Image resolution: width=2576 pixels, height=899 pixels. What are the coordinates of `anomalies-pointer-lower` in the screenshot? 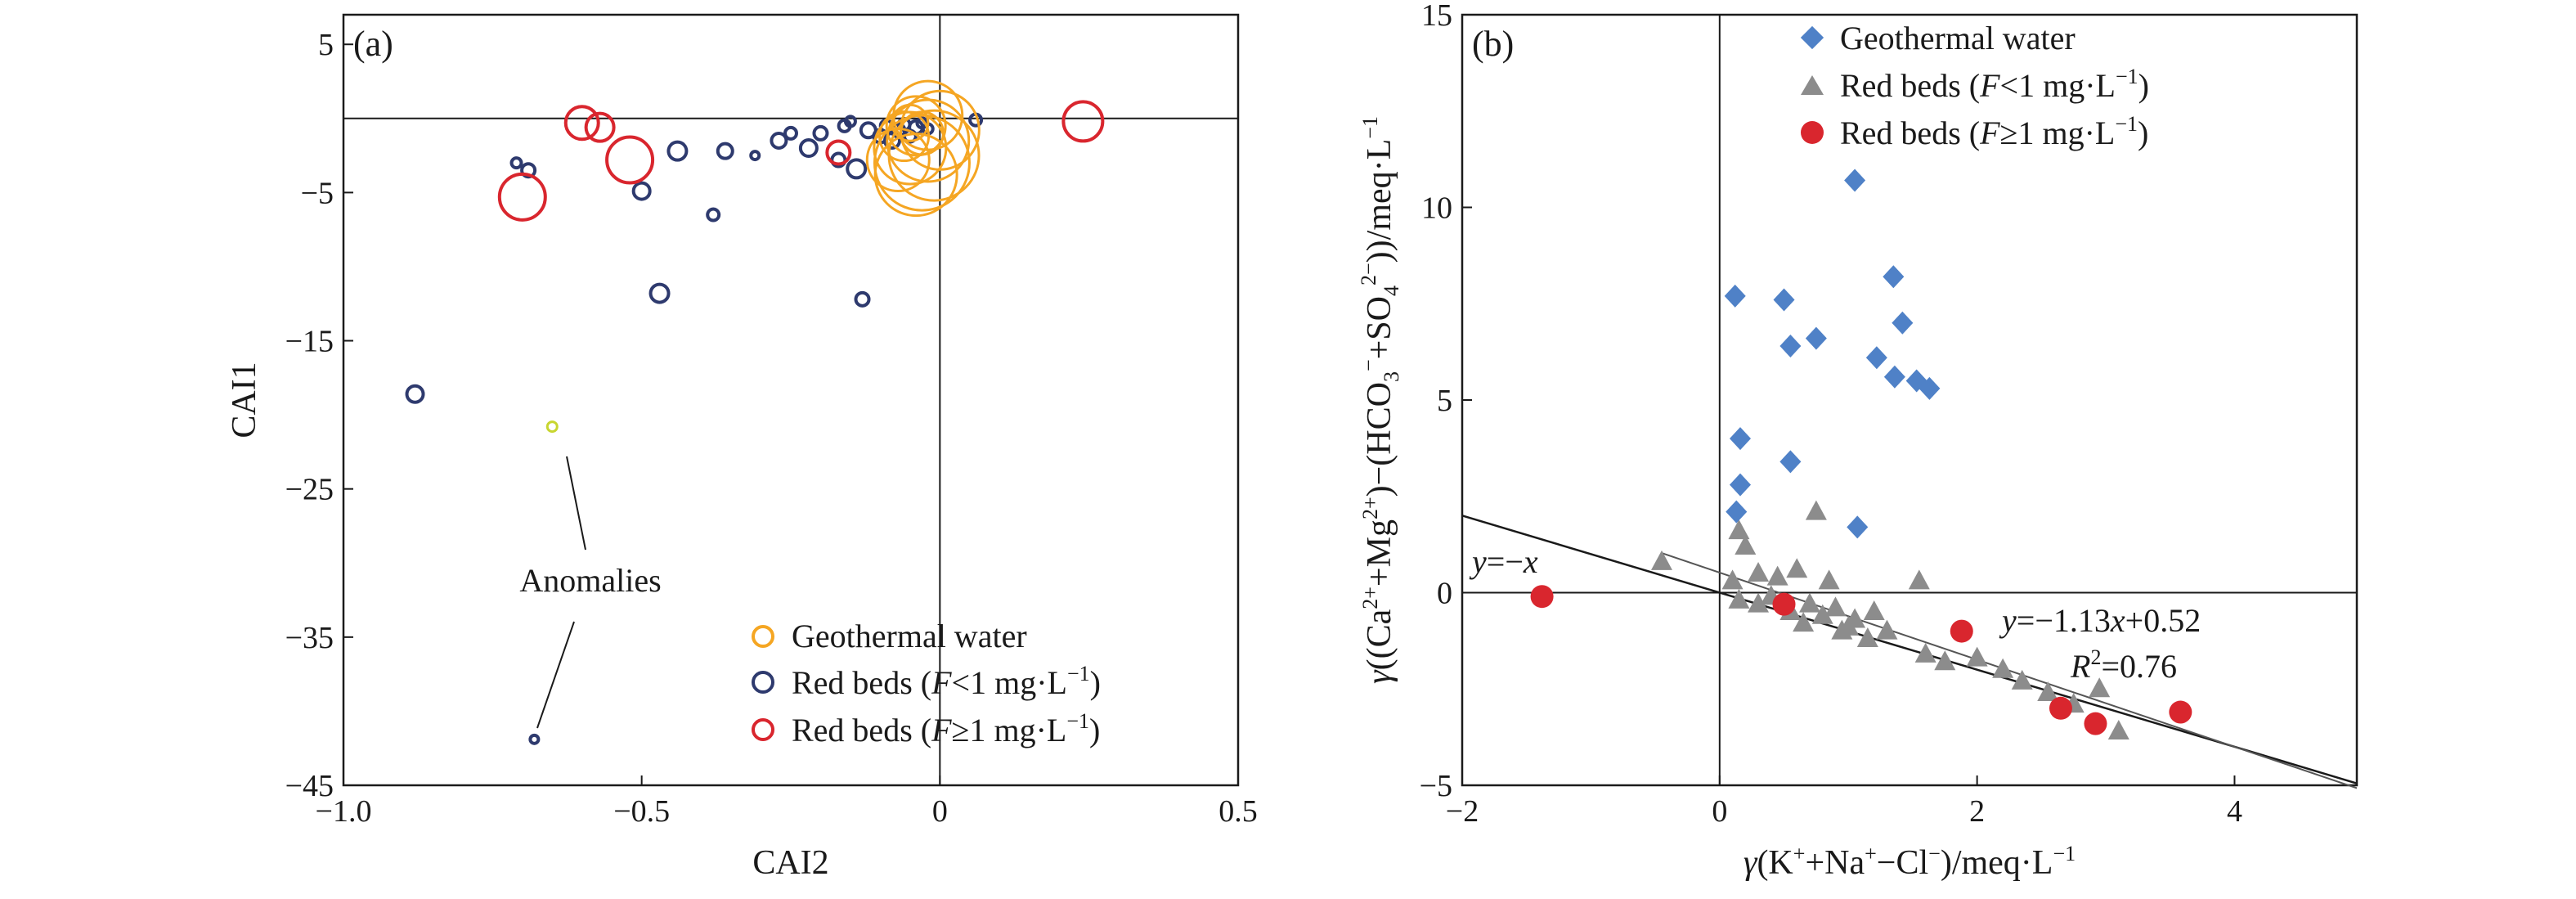 It's located at (556, 675).